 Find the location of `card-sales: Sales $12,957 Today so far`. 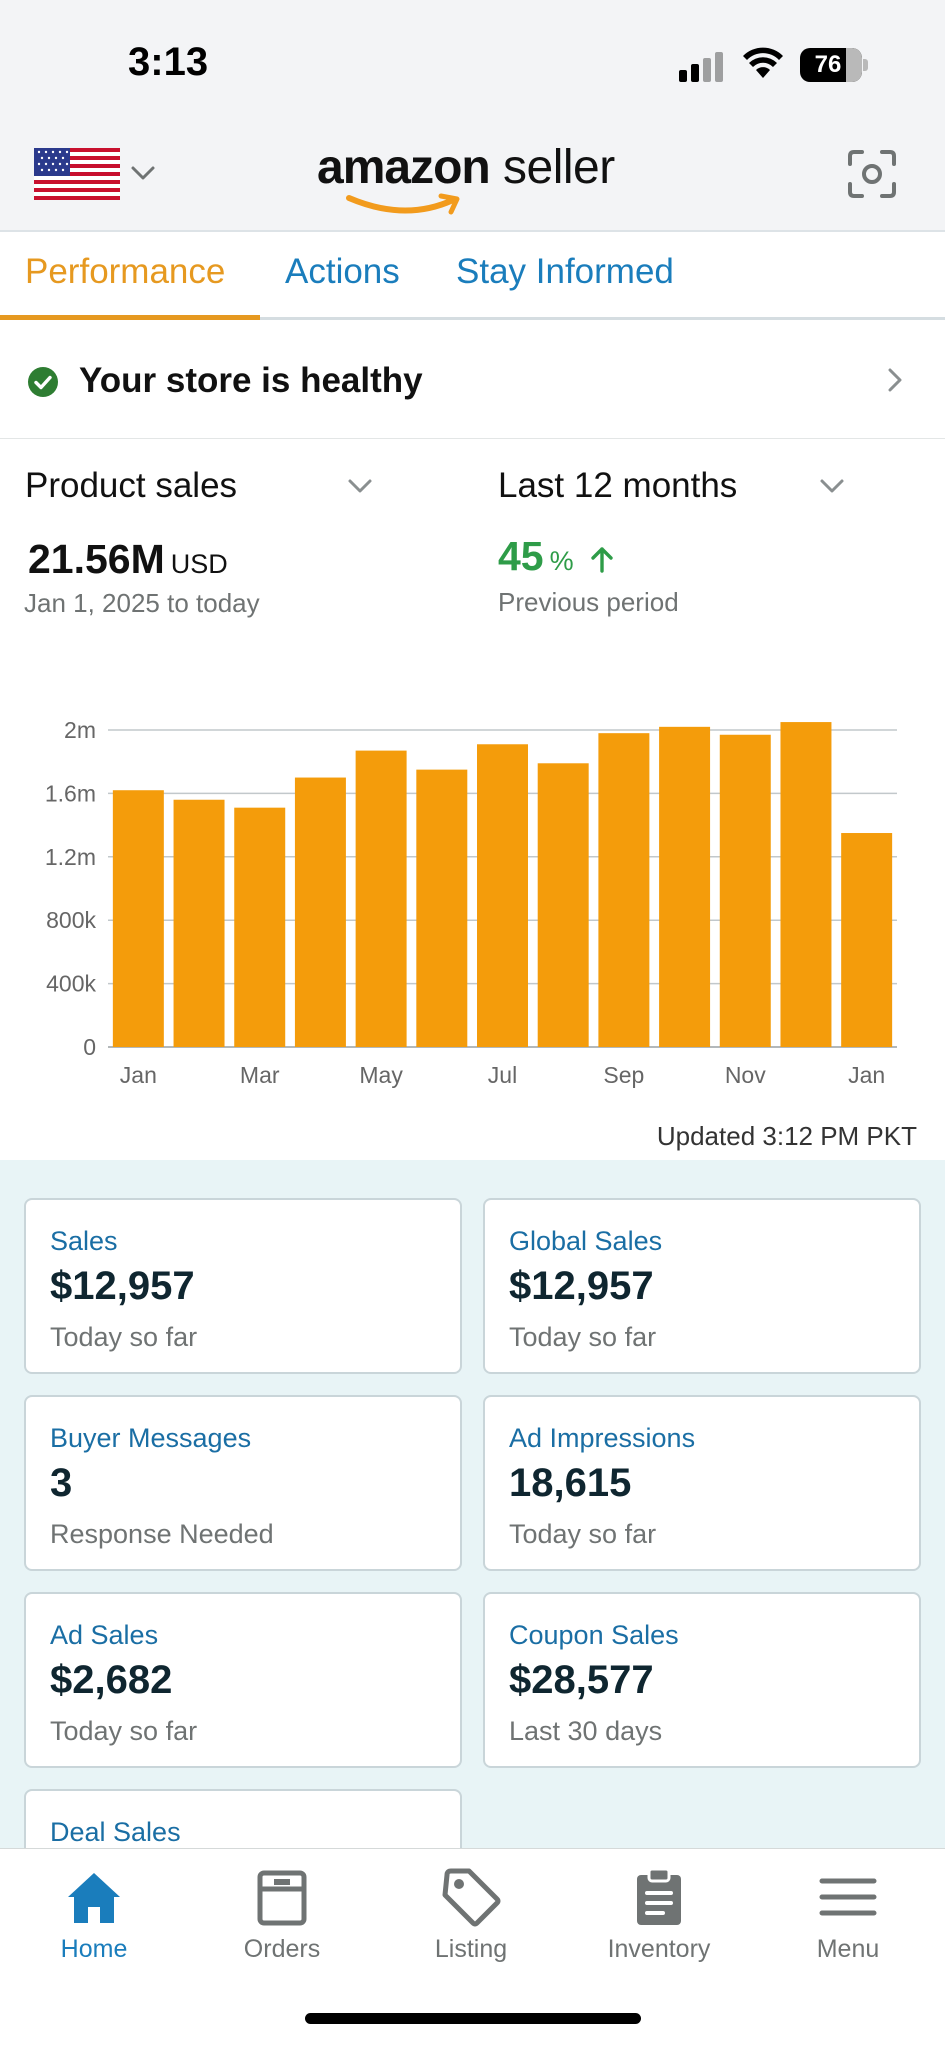

card-sales: Sales $12,957 Today so far is located at coordinates (243, 1286).